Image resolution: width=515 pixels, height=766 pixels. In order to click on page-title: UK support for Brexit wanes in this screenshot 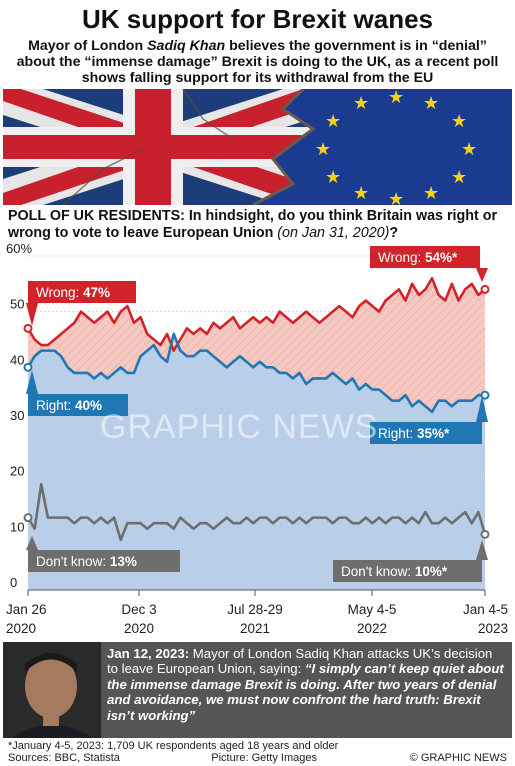, I will do `click(257, 19)`.